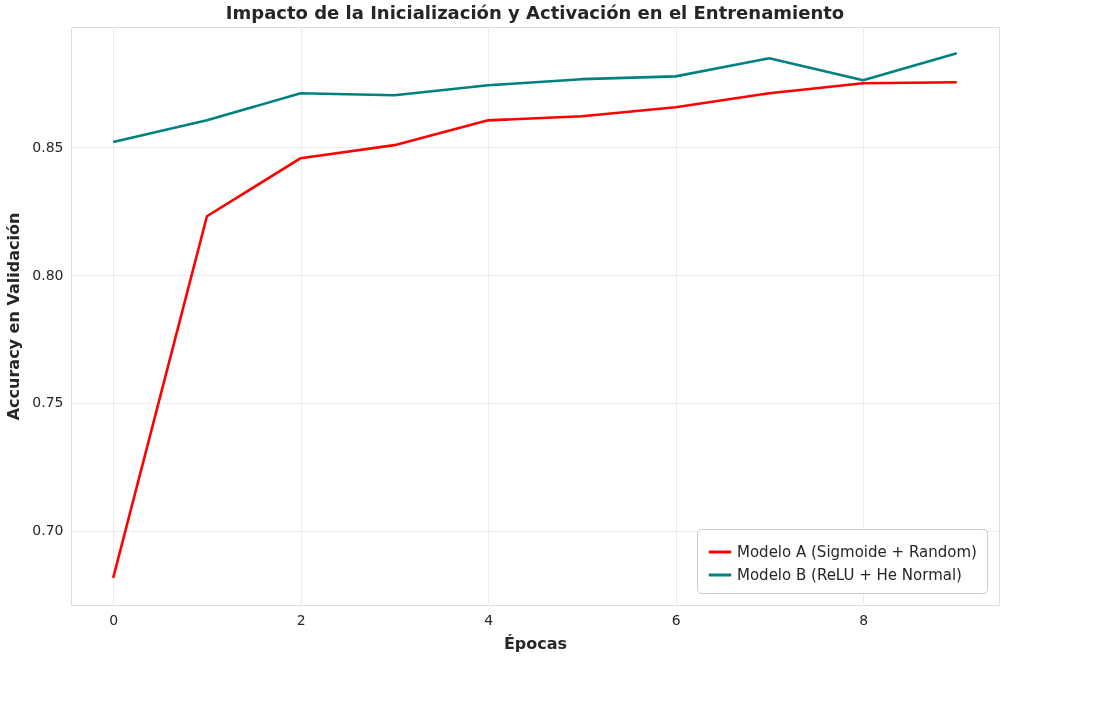 This screenshot has width=1100, height=722. I want to click on line-series, so click(535, 98).